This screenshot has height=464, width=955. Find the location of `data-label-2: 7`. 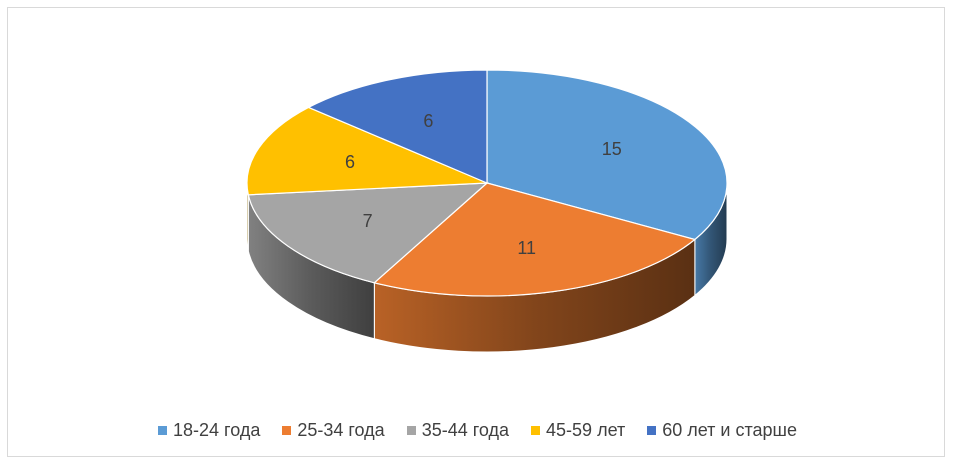

data-label-2: 7 is located at coordinates (368, 221).